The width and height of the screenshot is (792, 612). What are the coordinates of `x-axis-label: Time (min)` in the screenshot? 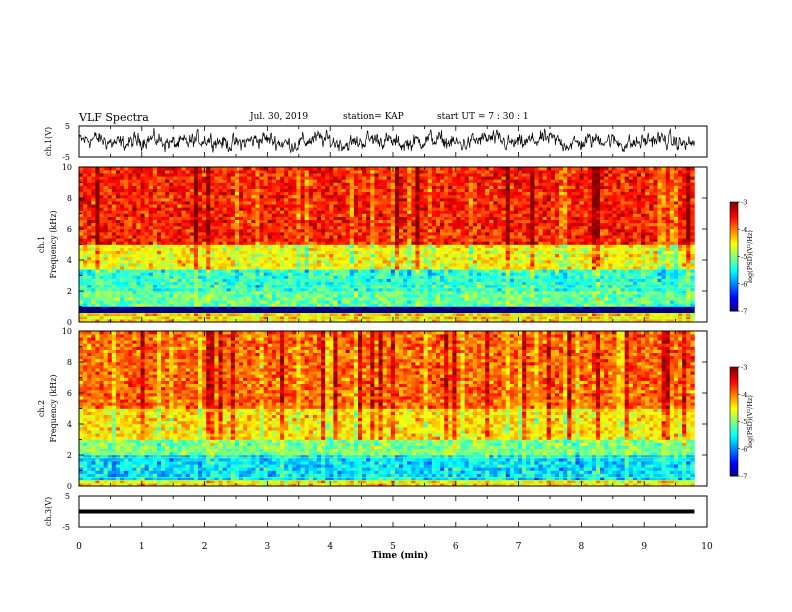 It's located at (400, 555).